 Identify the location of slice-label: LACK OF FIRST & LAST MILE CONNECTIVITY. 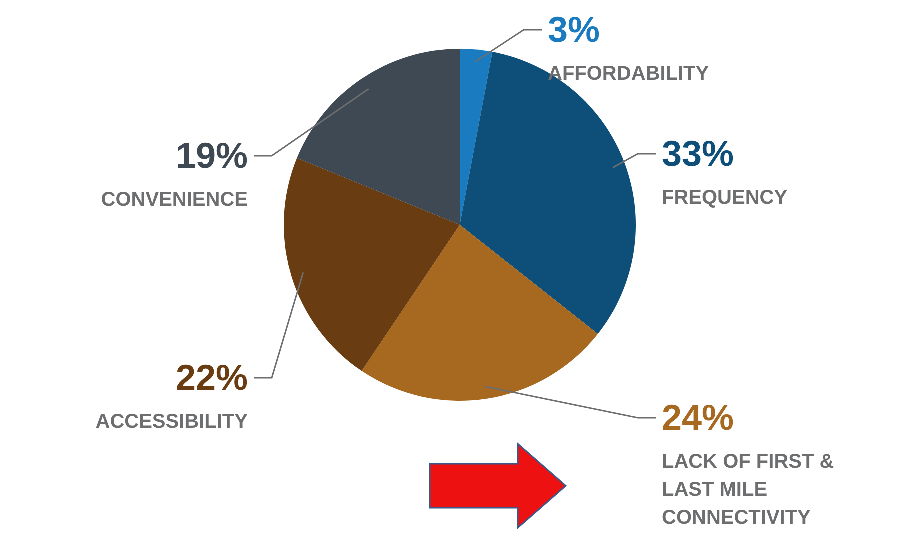
(748, 490).